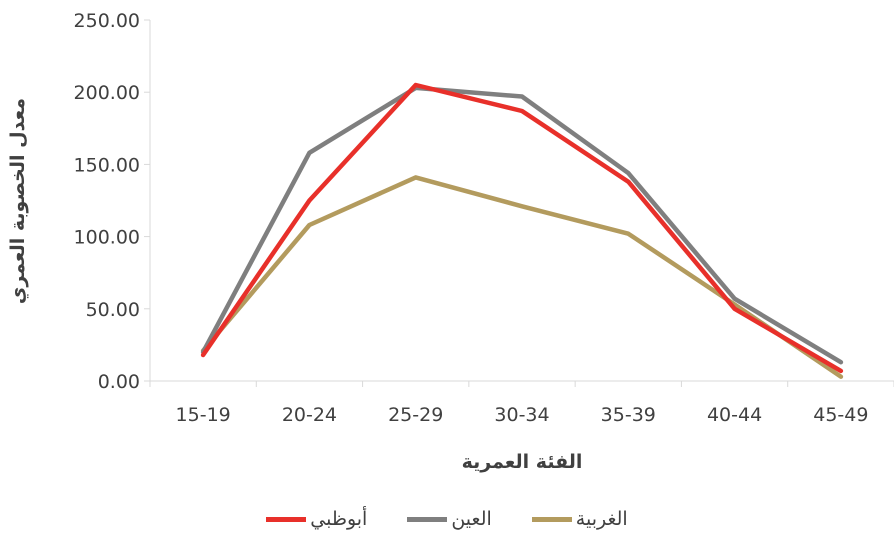 The width and height of the screenshot is (894, 550). I want to click on y-tick-label: 0.00, so click(119, 382).